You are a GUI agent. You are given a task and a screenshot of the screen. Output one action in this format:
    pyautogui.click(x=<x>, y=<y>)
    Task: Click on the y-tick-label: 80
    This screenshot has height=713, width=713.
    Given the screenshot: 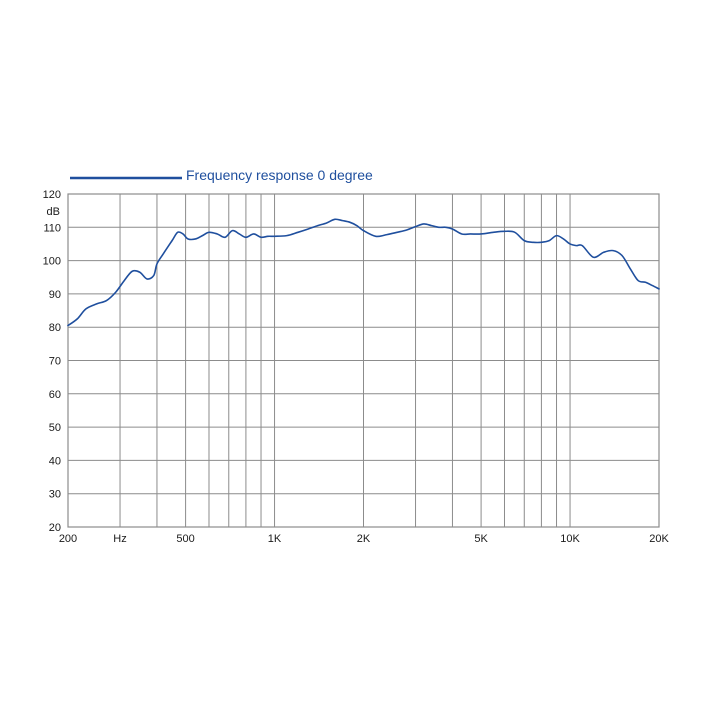 What is the action you would take?
    pyautogui.click(x=55, y=328)
    